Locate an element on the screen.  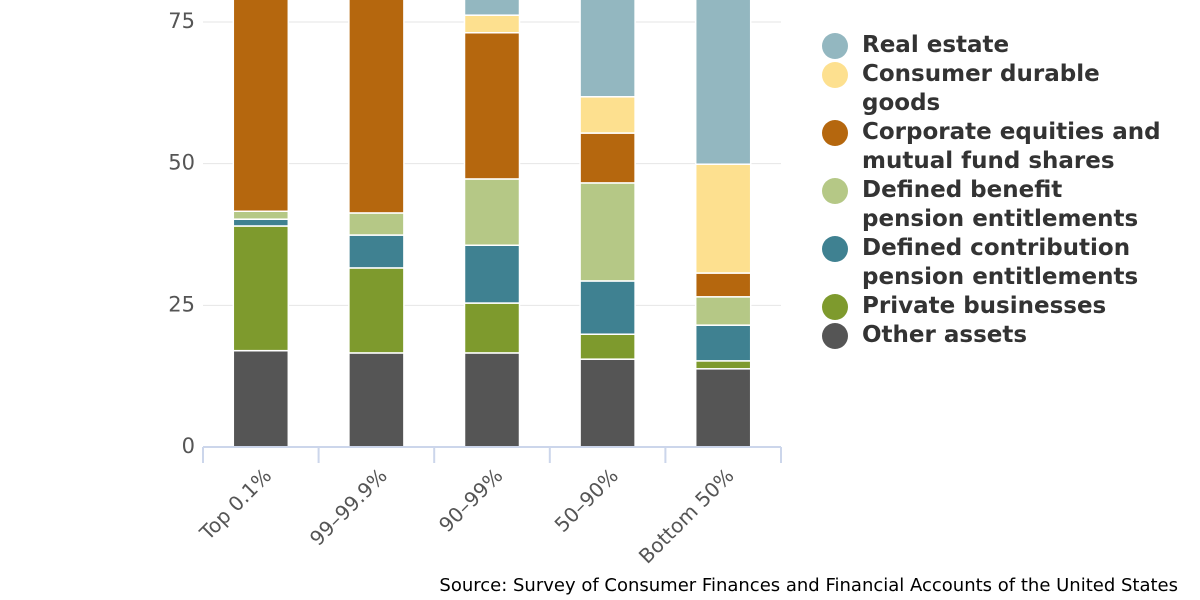
x-tick-label: 50–90% is located at coordinates (586, 499).